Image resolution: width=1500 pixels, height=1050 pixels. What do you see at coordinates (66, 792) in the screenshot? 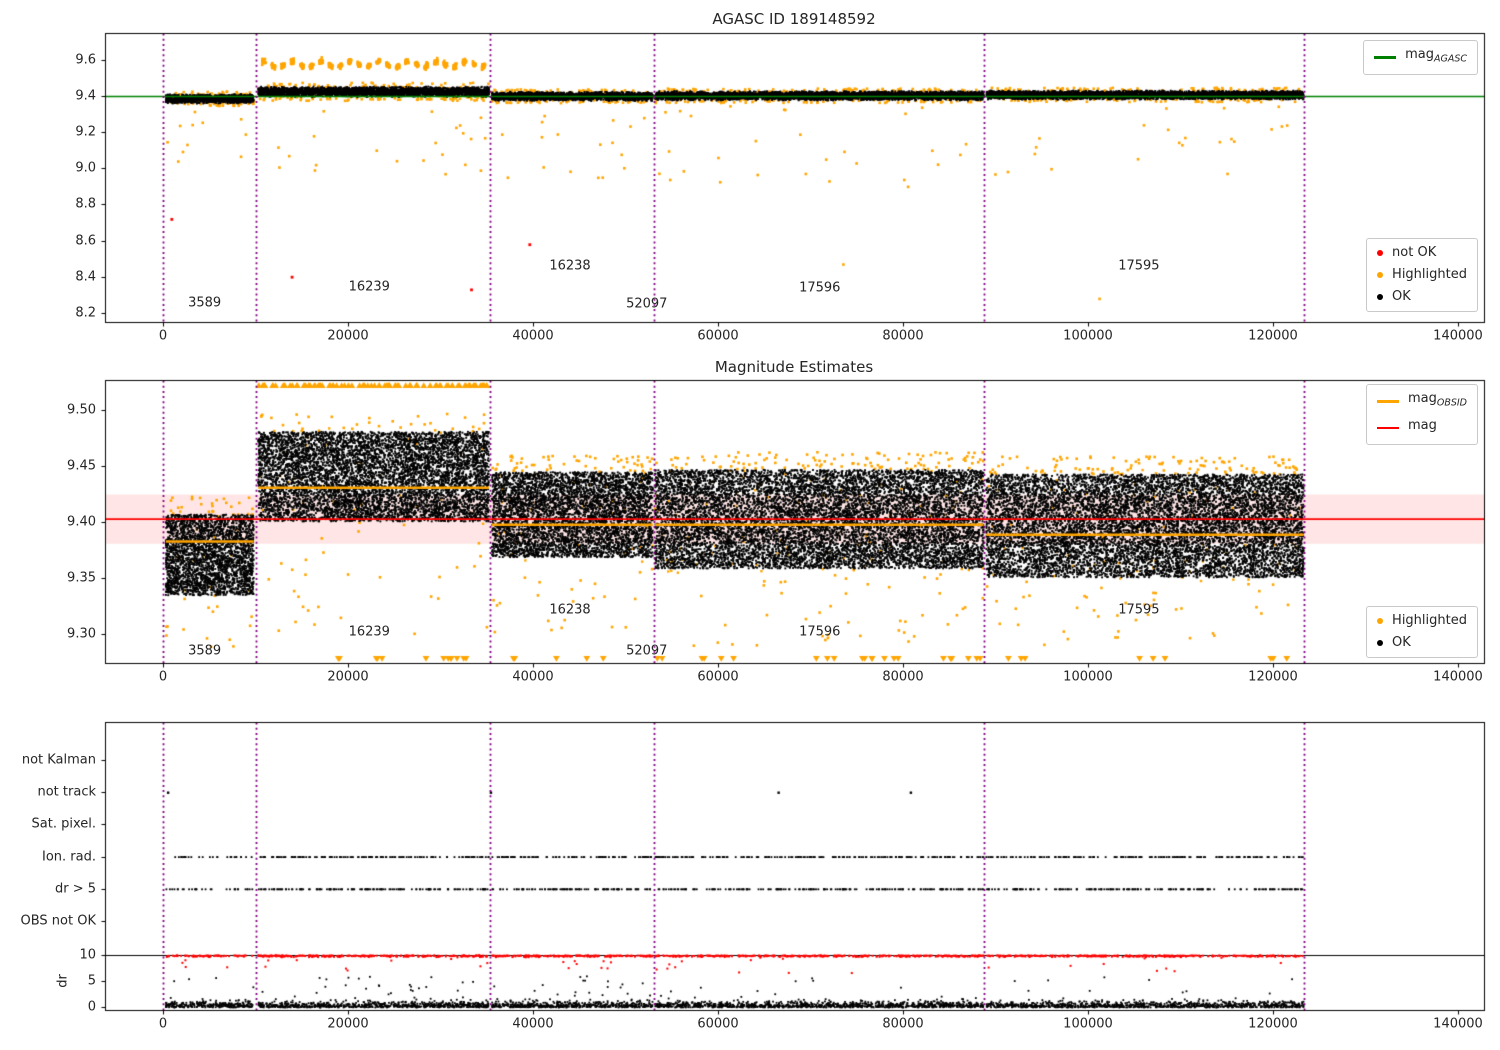
I see `category-tick-label: not track` at bounding box center [66, 792].